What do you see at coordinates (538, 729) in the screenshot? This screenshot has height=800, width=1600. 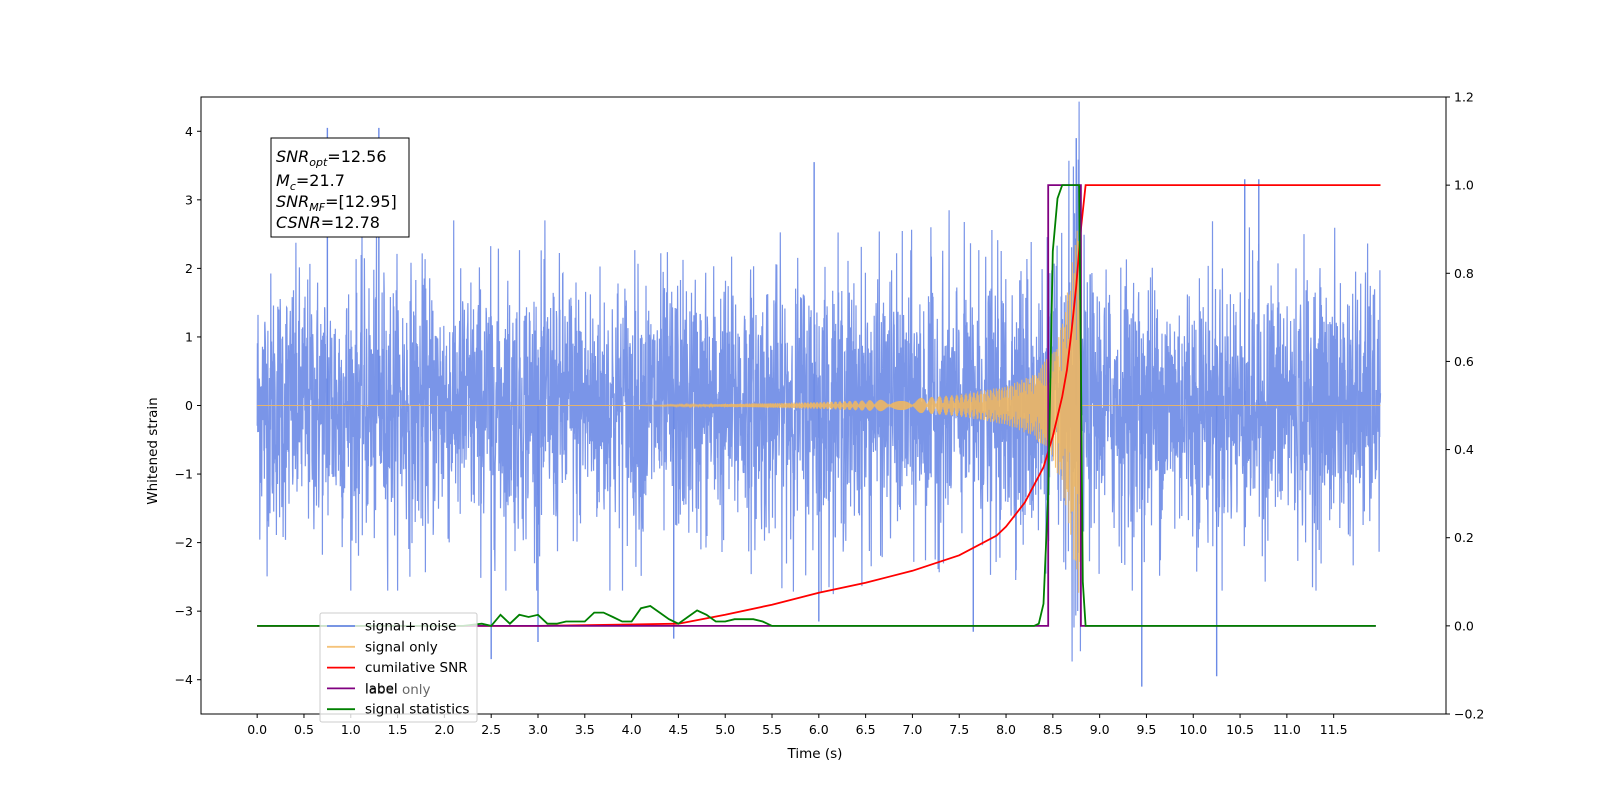 I see `x-tick-label: 3.0` at bounding box center [538, 729].